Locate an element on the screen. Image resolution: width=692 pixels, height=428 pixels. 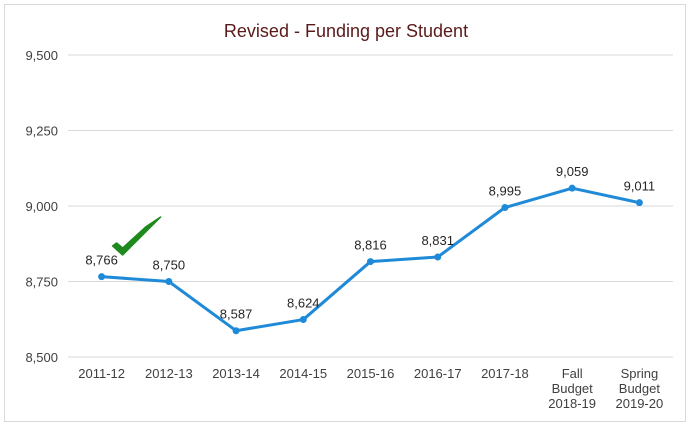
x-tick-label-line: 2015-16 is located at coordinates (371, 373).